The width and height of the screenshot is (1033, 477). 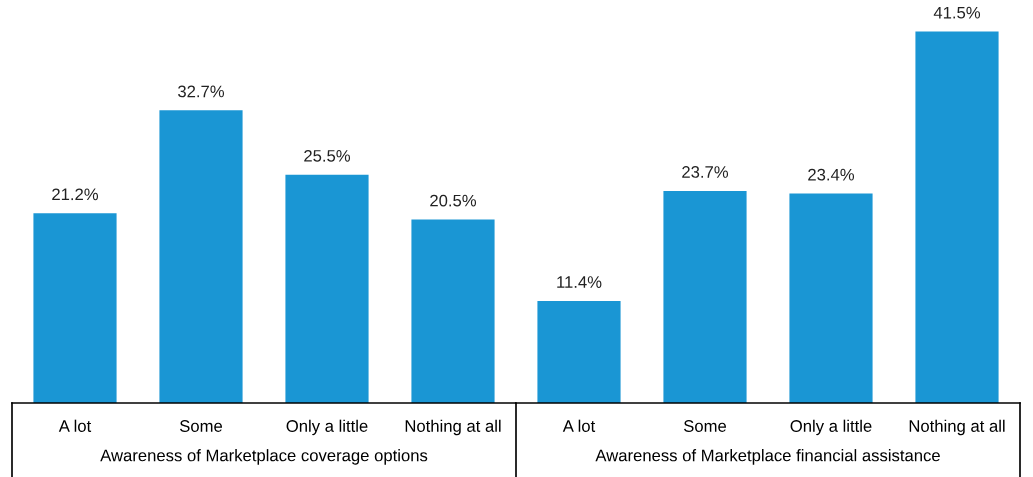 I want to click on data-label: 20.5%, so click(x=453, y=200).